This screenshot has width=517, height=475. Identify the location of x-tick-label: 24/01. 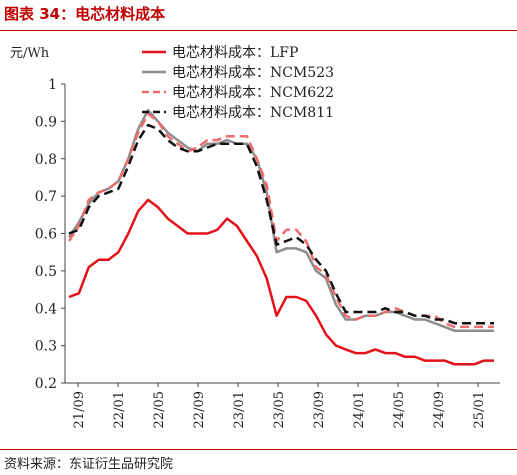
(359, 409).